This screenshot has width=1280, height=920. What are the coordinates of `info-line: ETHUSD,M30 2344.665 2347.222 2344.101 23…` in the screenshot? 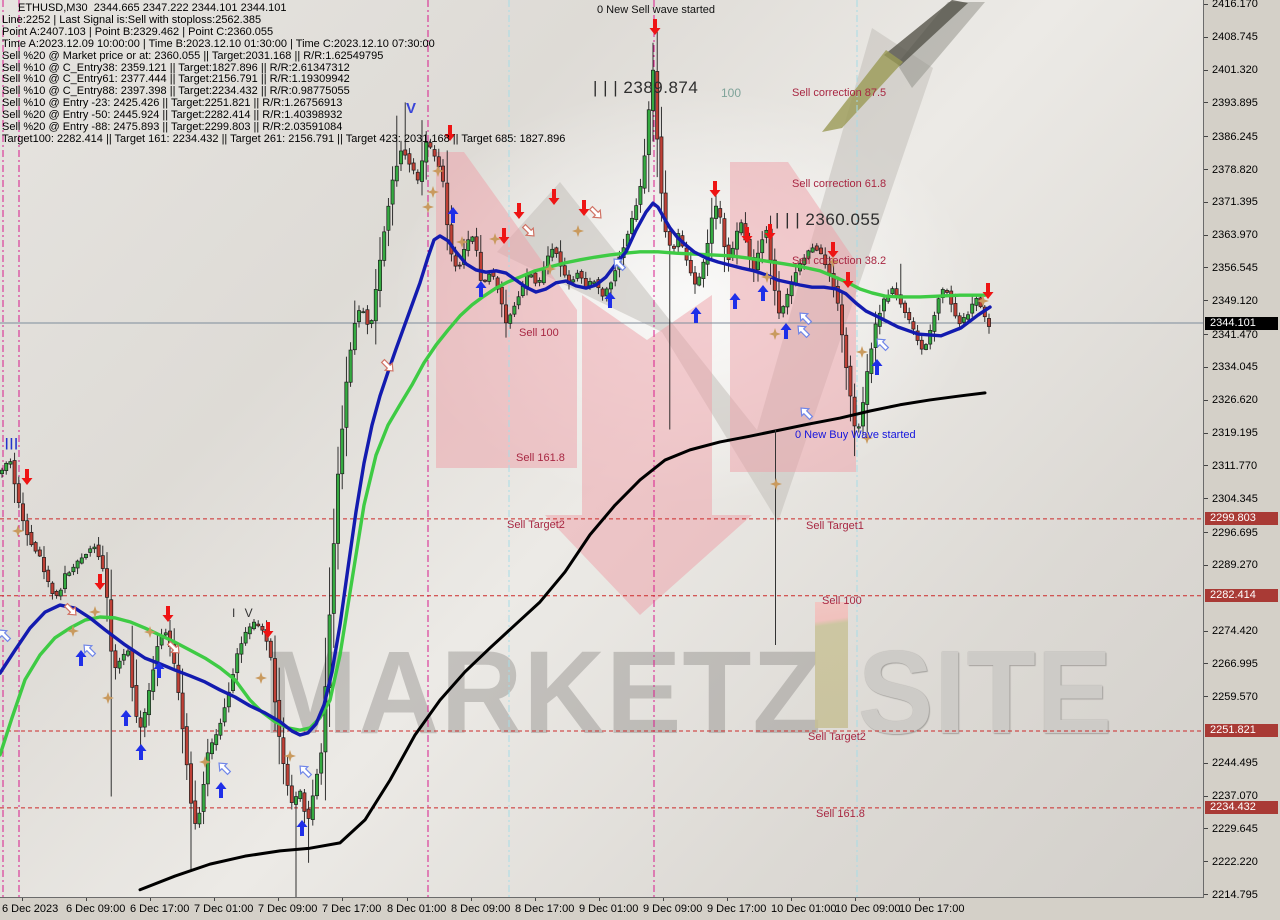 It's located at (152, 8).